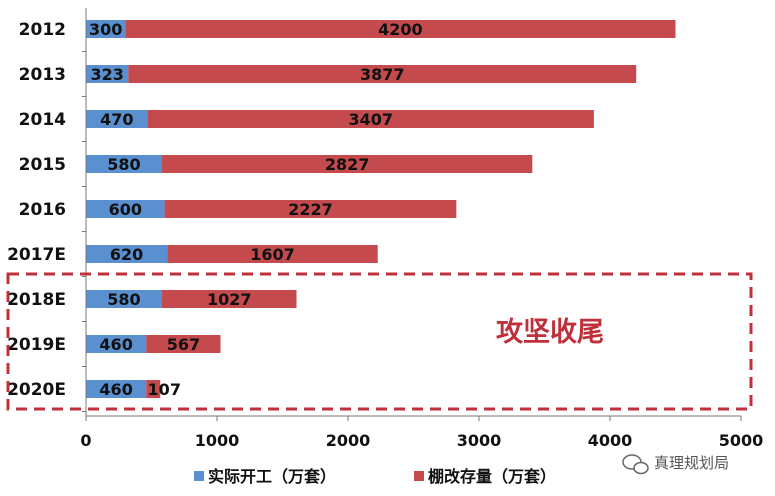 This screenshot has height=496, width=775. Describe the element at coordinates (375, 476) in the screenshot. I see `legend: 实际开工（万套） 棚改存量（万套）` at that location.